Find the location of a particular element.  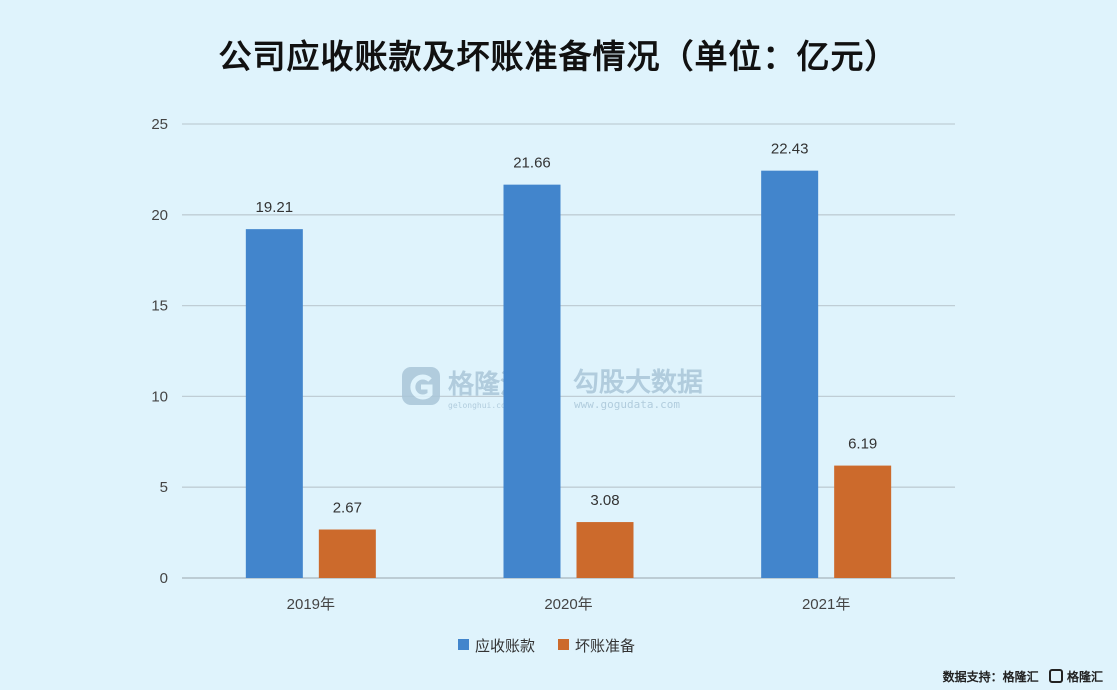

y-tick-label: 10 is located at coordinates (159, 396).